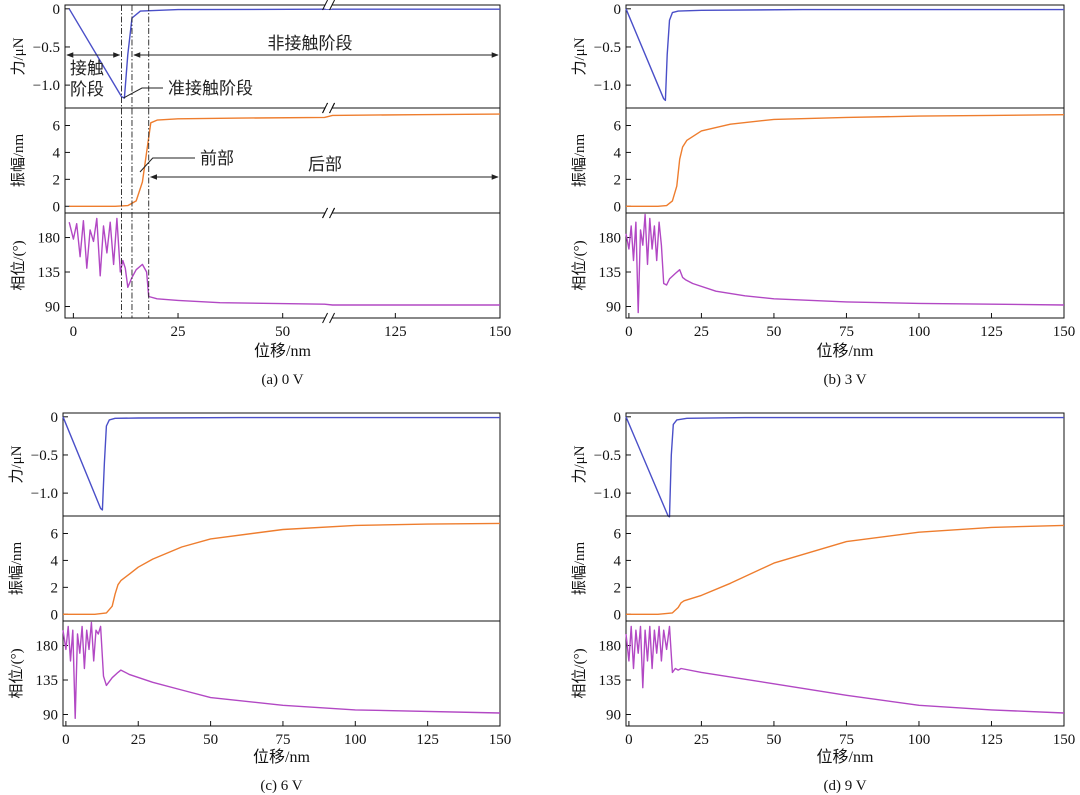 Image resolution: width=1080 pixels, height=795 pixels. What do you see at coordinates (282, 380) in the screenshot?
I see `panel-caption: (a) 0 V` at bounding box center [282, 380].